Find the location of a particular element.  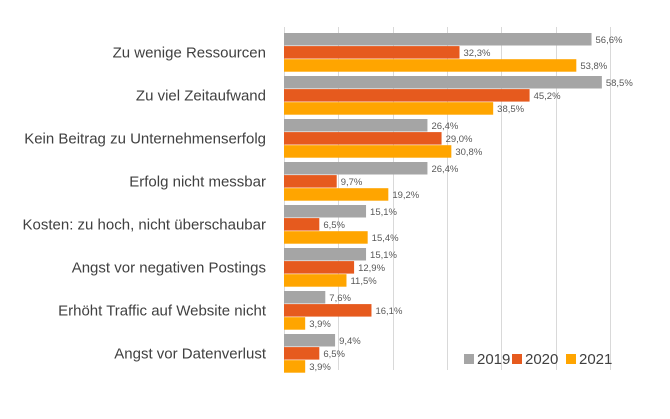

value-label: 7,6% is located at coordinates (340, 298).